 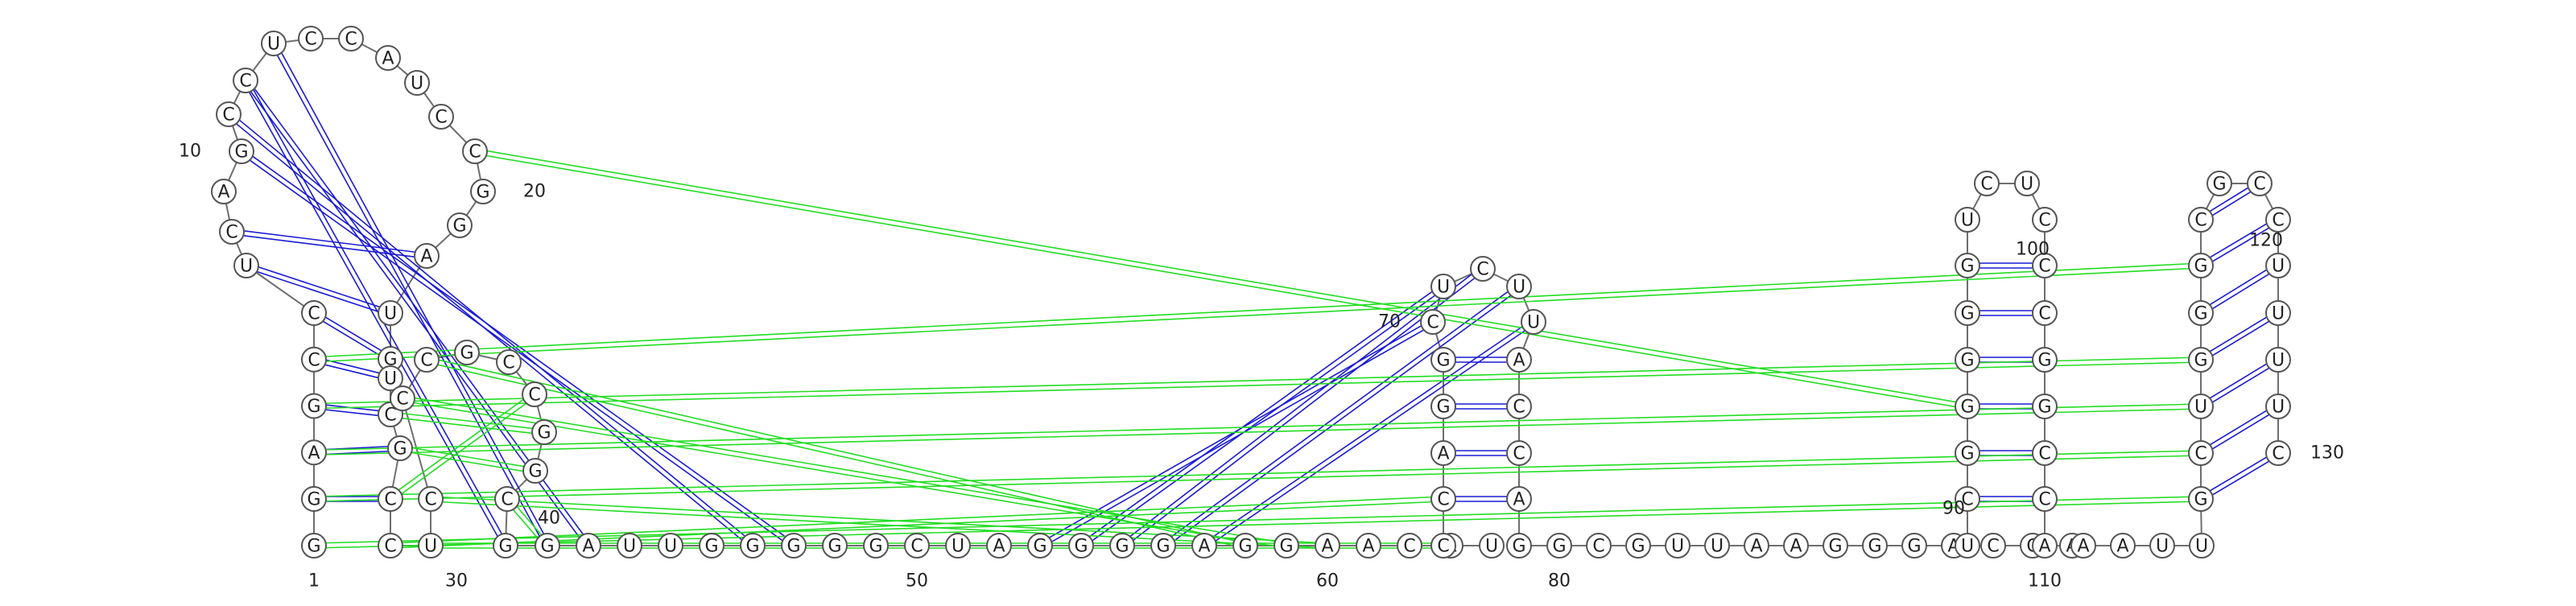 What do you see at coordinates (1717, 546) in the screenshot?
I see `nucleotide-84: U` at bounding box center [1717, 546].